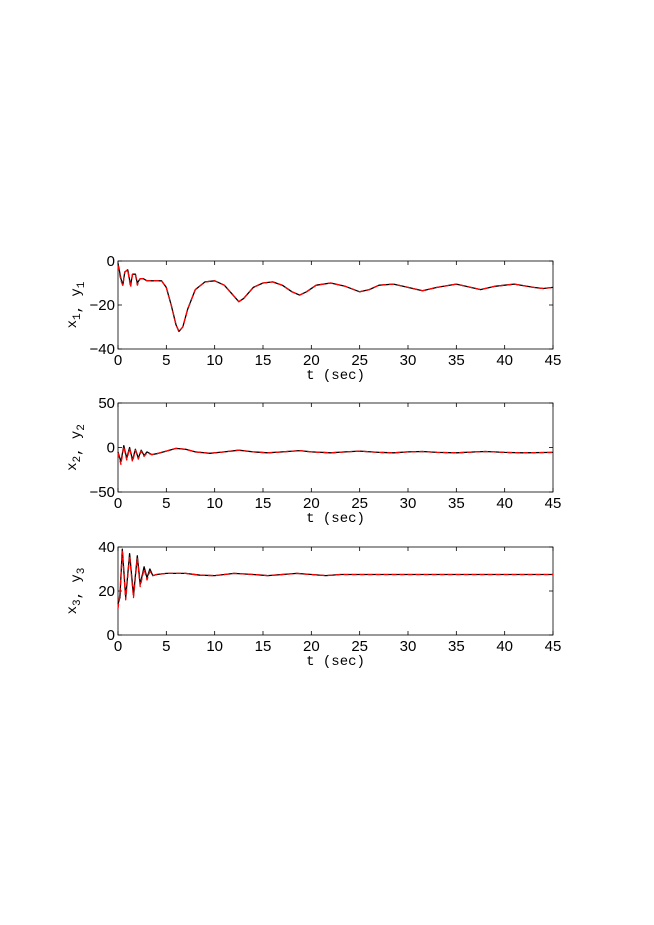 This screenshot has width=654, height=925. I want to click on y-tick-label: −50, so click(102, 492).